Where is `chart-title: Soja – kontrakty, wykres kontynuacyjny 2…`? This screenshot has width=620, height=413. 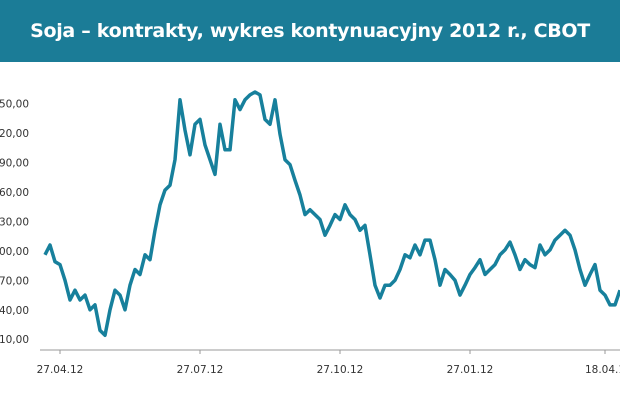
chart-title: Soja – kontrakty, wykres kontynuacyjny 2… is located at coordinates (310, 31).